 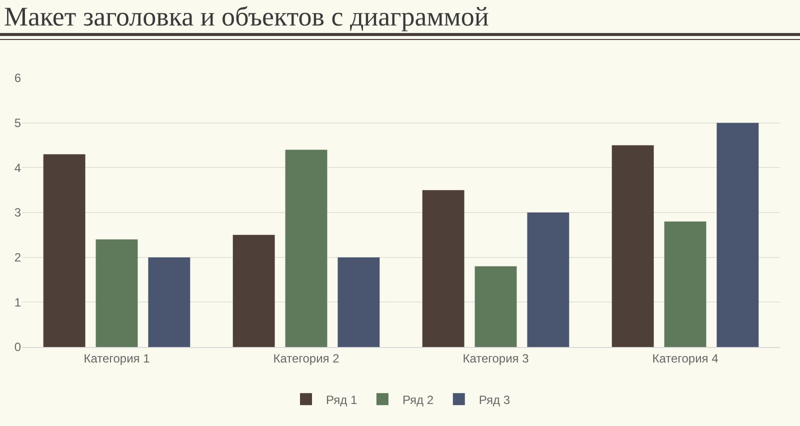 What do you see at coordinates (418, 399) in the screenshot?
I see `legend-label: Ряд 2` at bounding box center [418, 399].